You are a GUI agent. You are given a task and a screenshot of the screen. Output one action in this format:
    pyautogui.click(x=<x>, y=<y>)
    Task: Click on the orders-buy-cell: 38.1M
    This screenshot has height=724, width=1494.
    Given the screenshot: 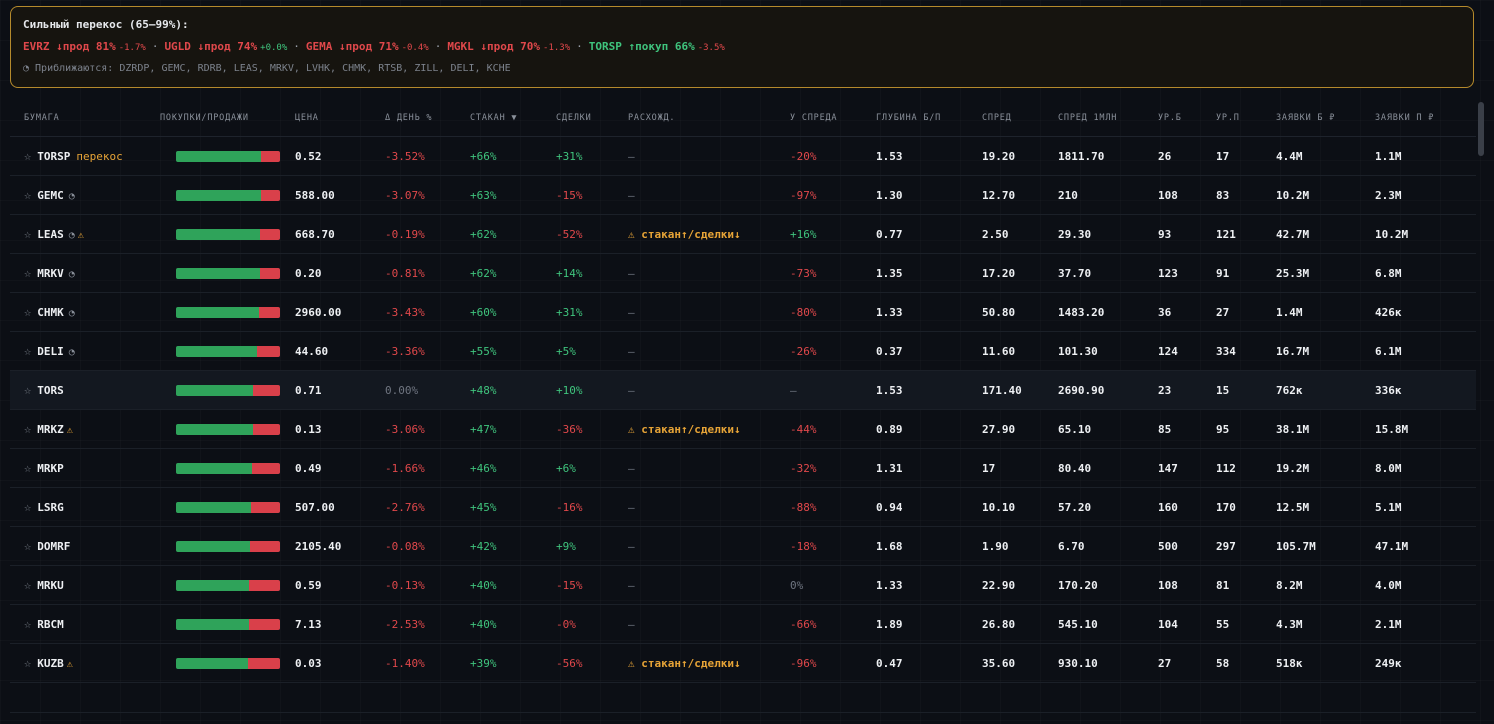 What is the action you would take?
    pyautogui.click(x=1293, y=429)
    